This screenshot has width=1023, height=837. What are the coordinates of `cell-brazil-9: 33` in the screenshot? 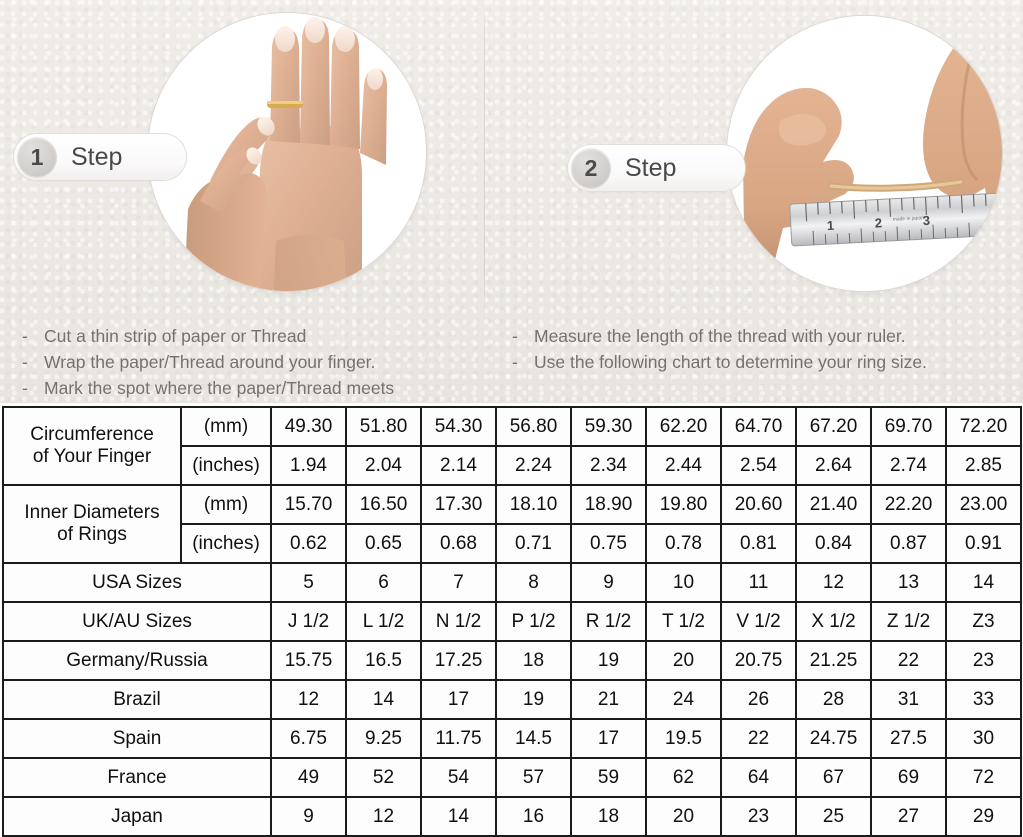 It's located at (983, 699).